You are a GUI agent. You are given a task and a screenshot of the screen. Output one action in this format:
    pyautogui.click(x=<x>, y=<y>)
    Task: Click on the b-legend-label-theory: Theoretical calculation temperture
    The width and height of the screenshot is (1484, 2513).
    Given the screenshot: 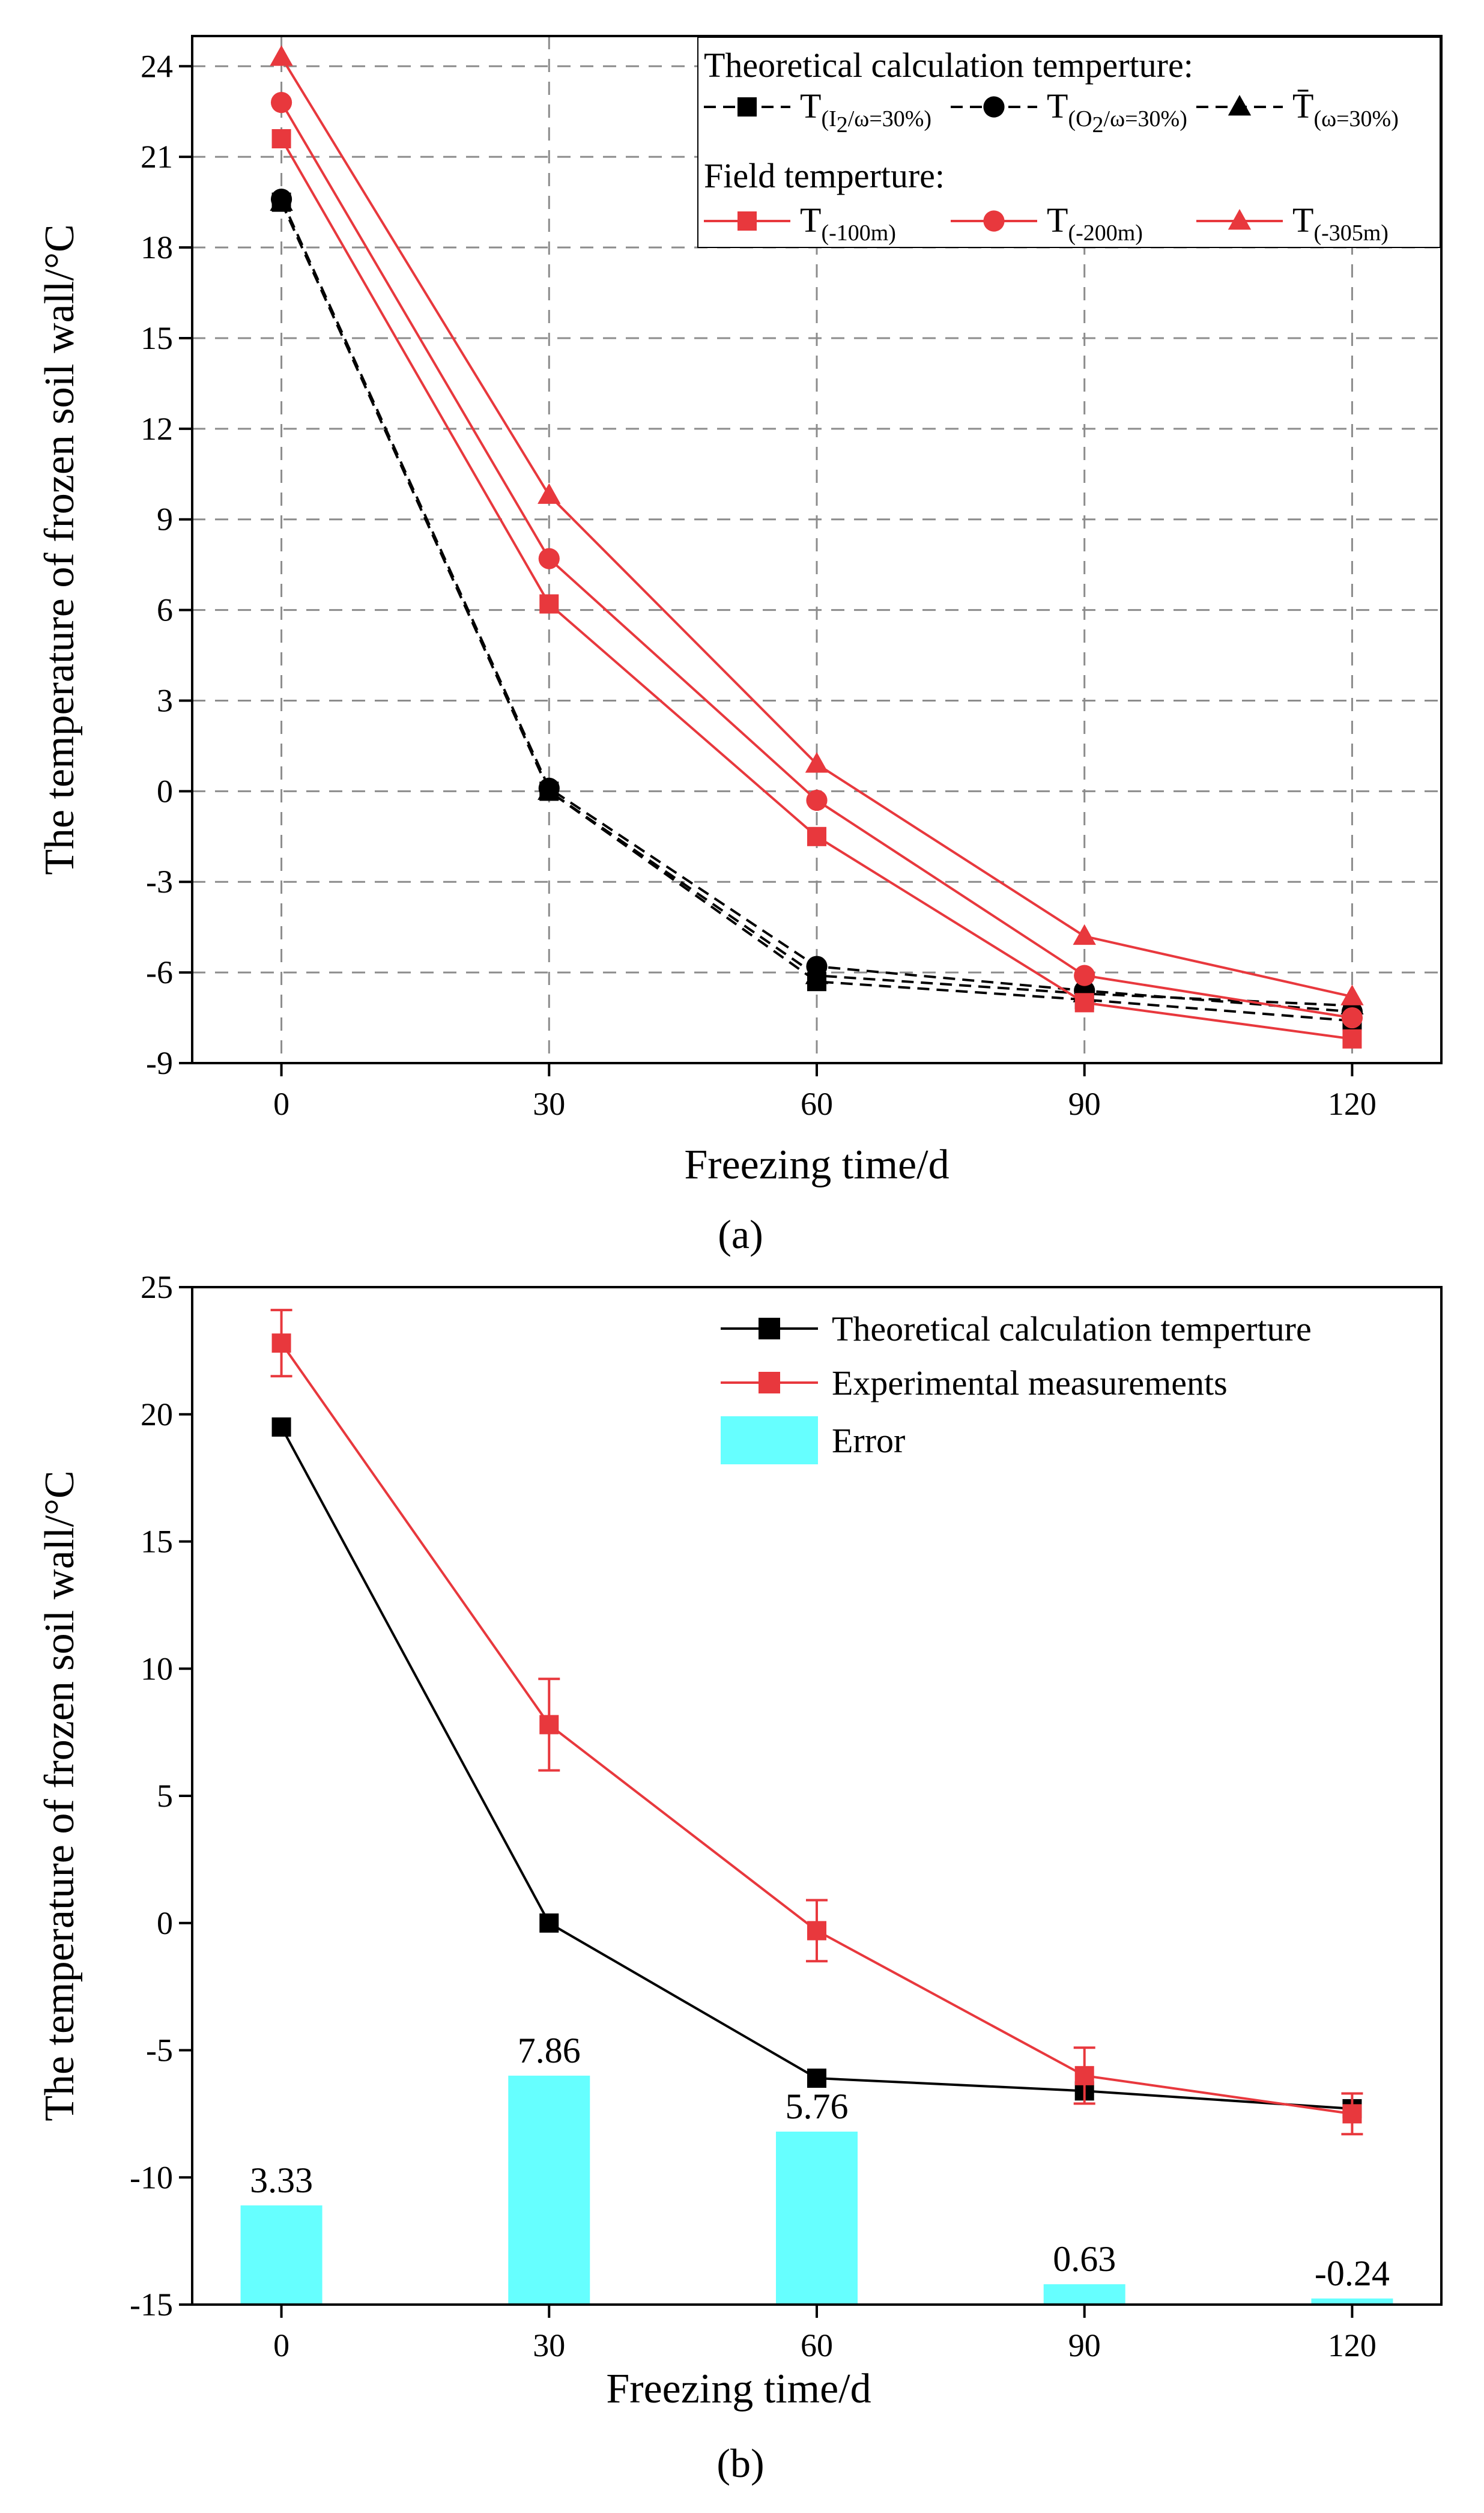 What is the action you would take?
    pyautogui.click(x=1072, y=1329)
    